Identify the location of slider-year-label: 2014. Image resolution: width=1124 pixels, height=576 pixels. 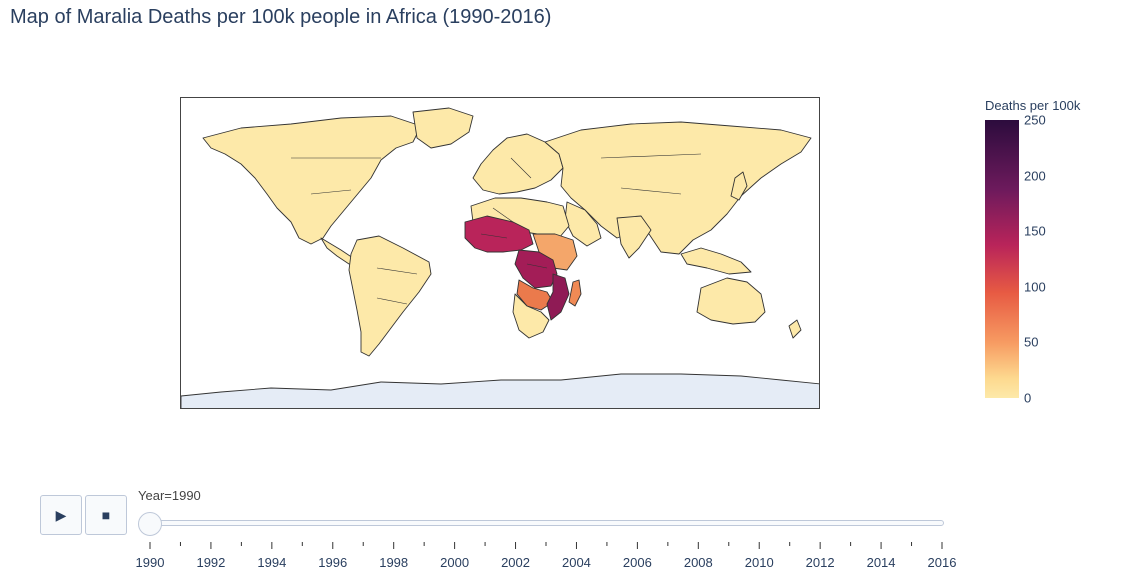
(881, 562).